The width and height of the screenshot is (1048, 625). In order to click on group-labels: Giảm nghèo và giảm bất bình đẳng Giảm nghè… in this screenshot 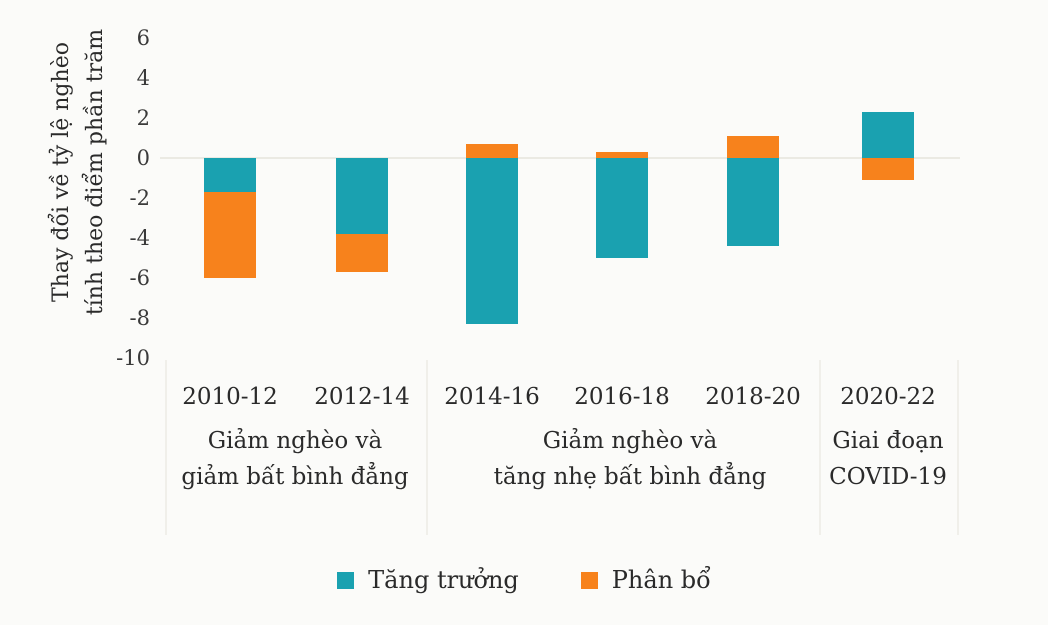, I will do `click(563, 459)`.